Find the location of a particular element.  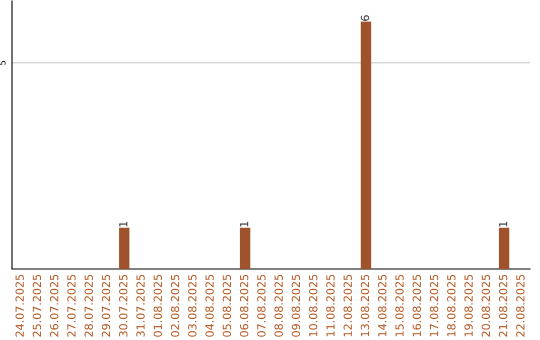

x-tick-label: 13.08.2025 is located at coordinates (365, 305).